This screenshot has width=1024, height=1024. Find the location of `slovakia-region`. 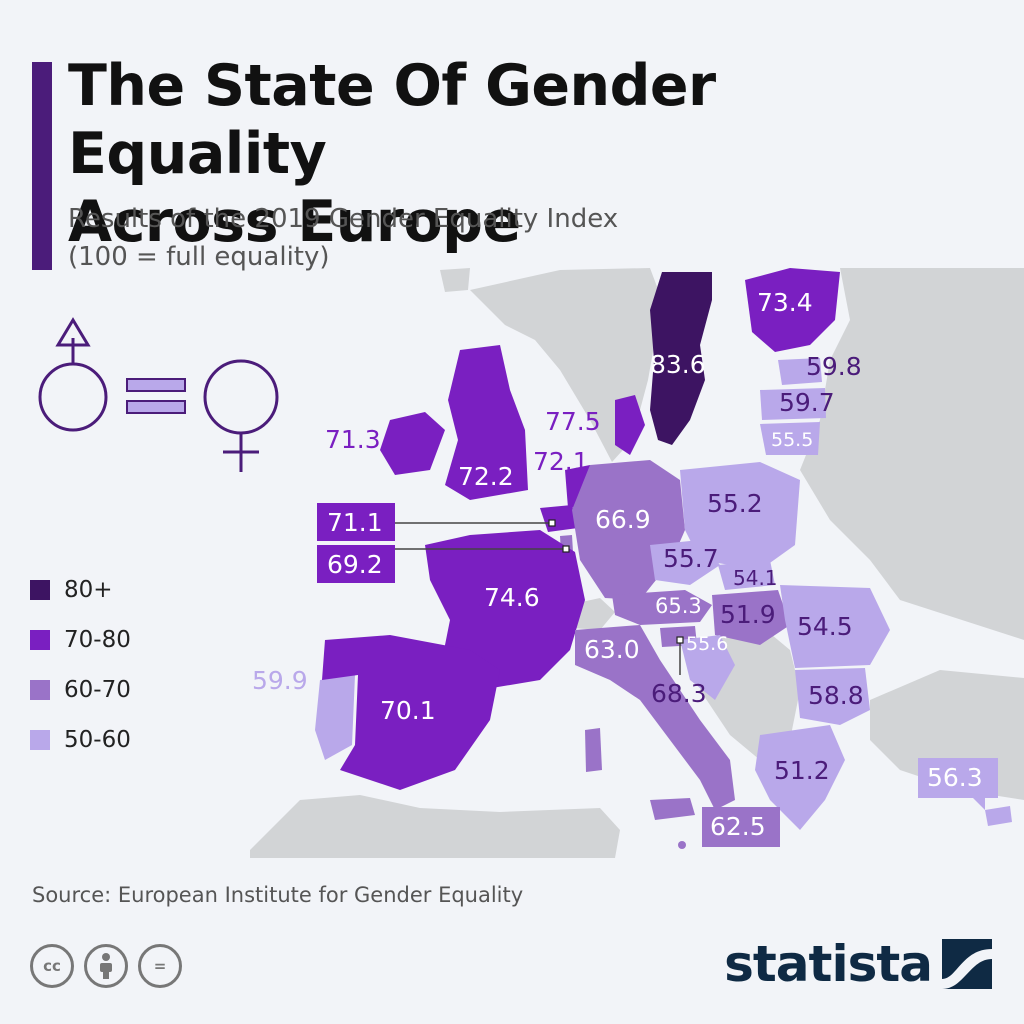

slovakia-region is located at coordinates (746, 575).